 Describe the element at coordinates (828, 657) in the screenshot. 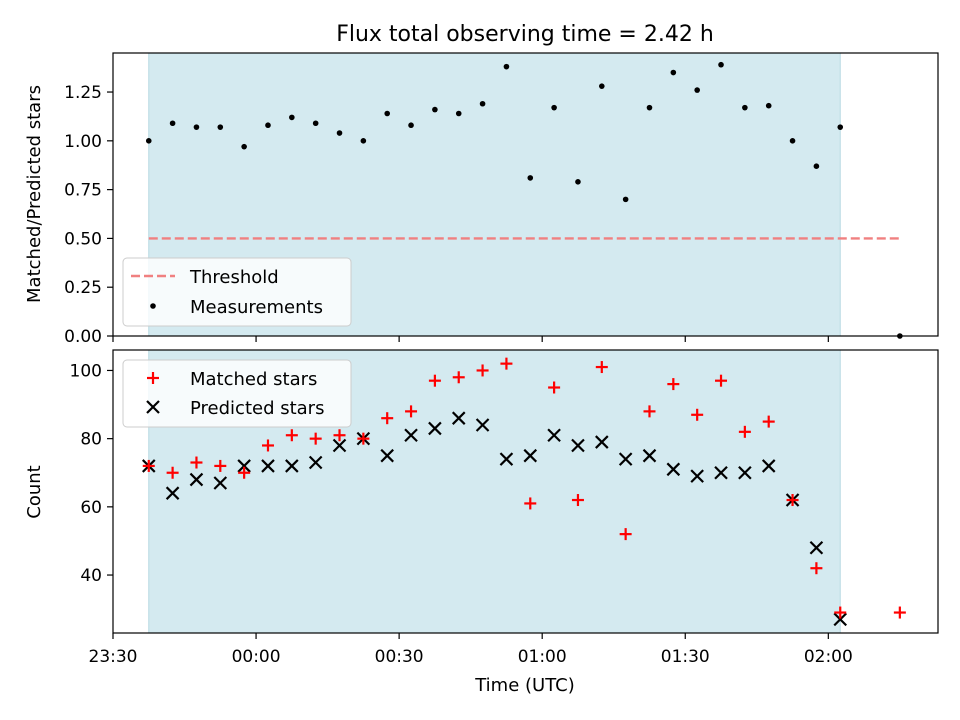

I see `x-tick-label: 02:00` at that location.